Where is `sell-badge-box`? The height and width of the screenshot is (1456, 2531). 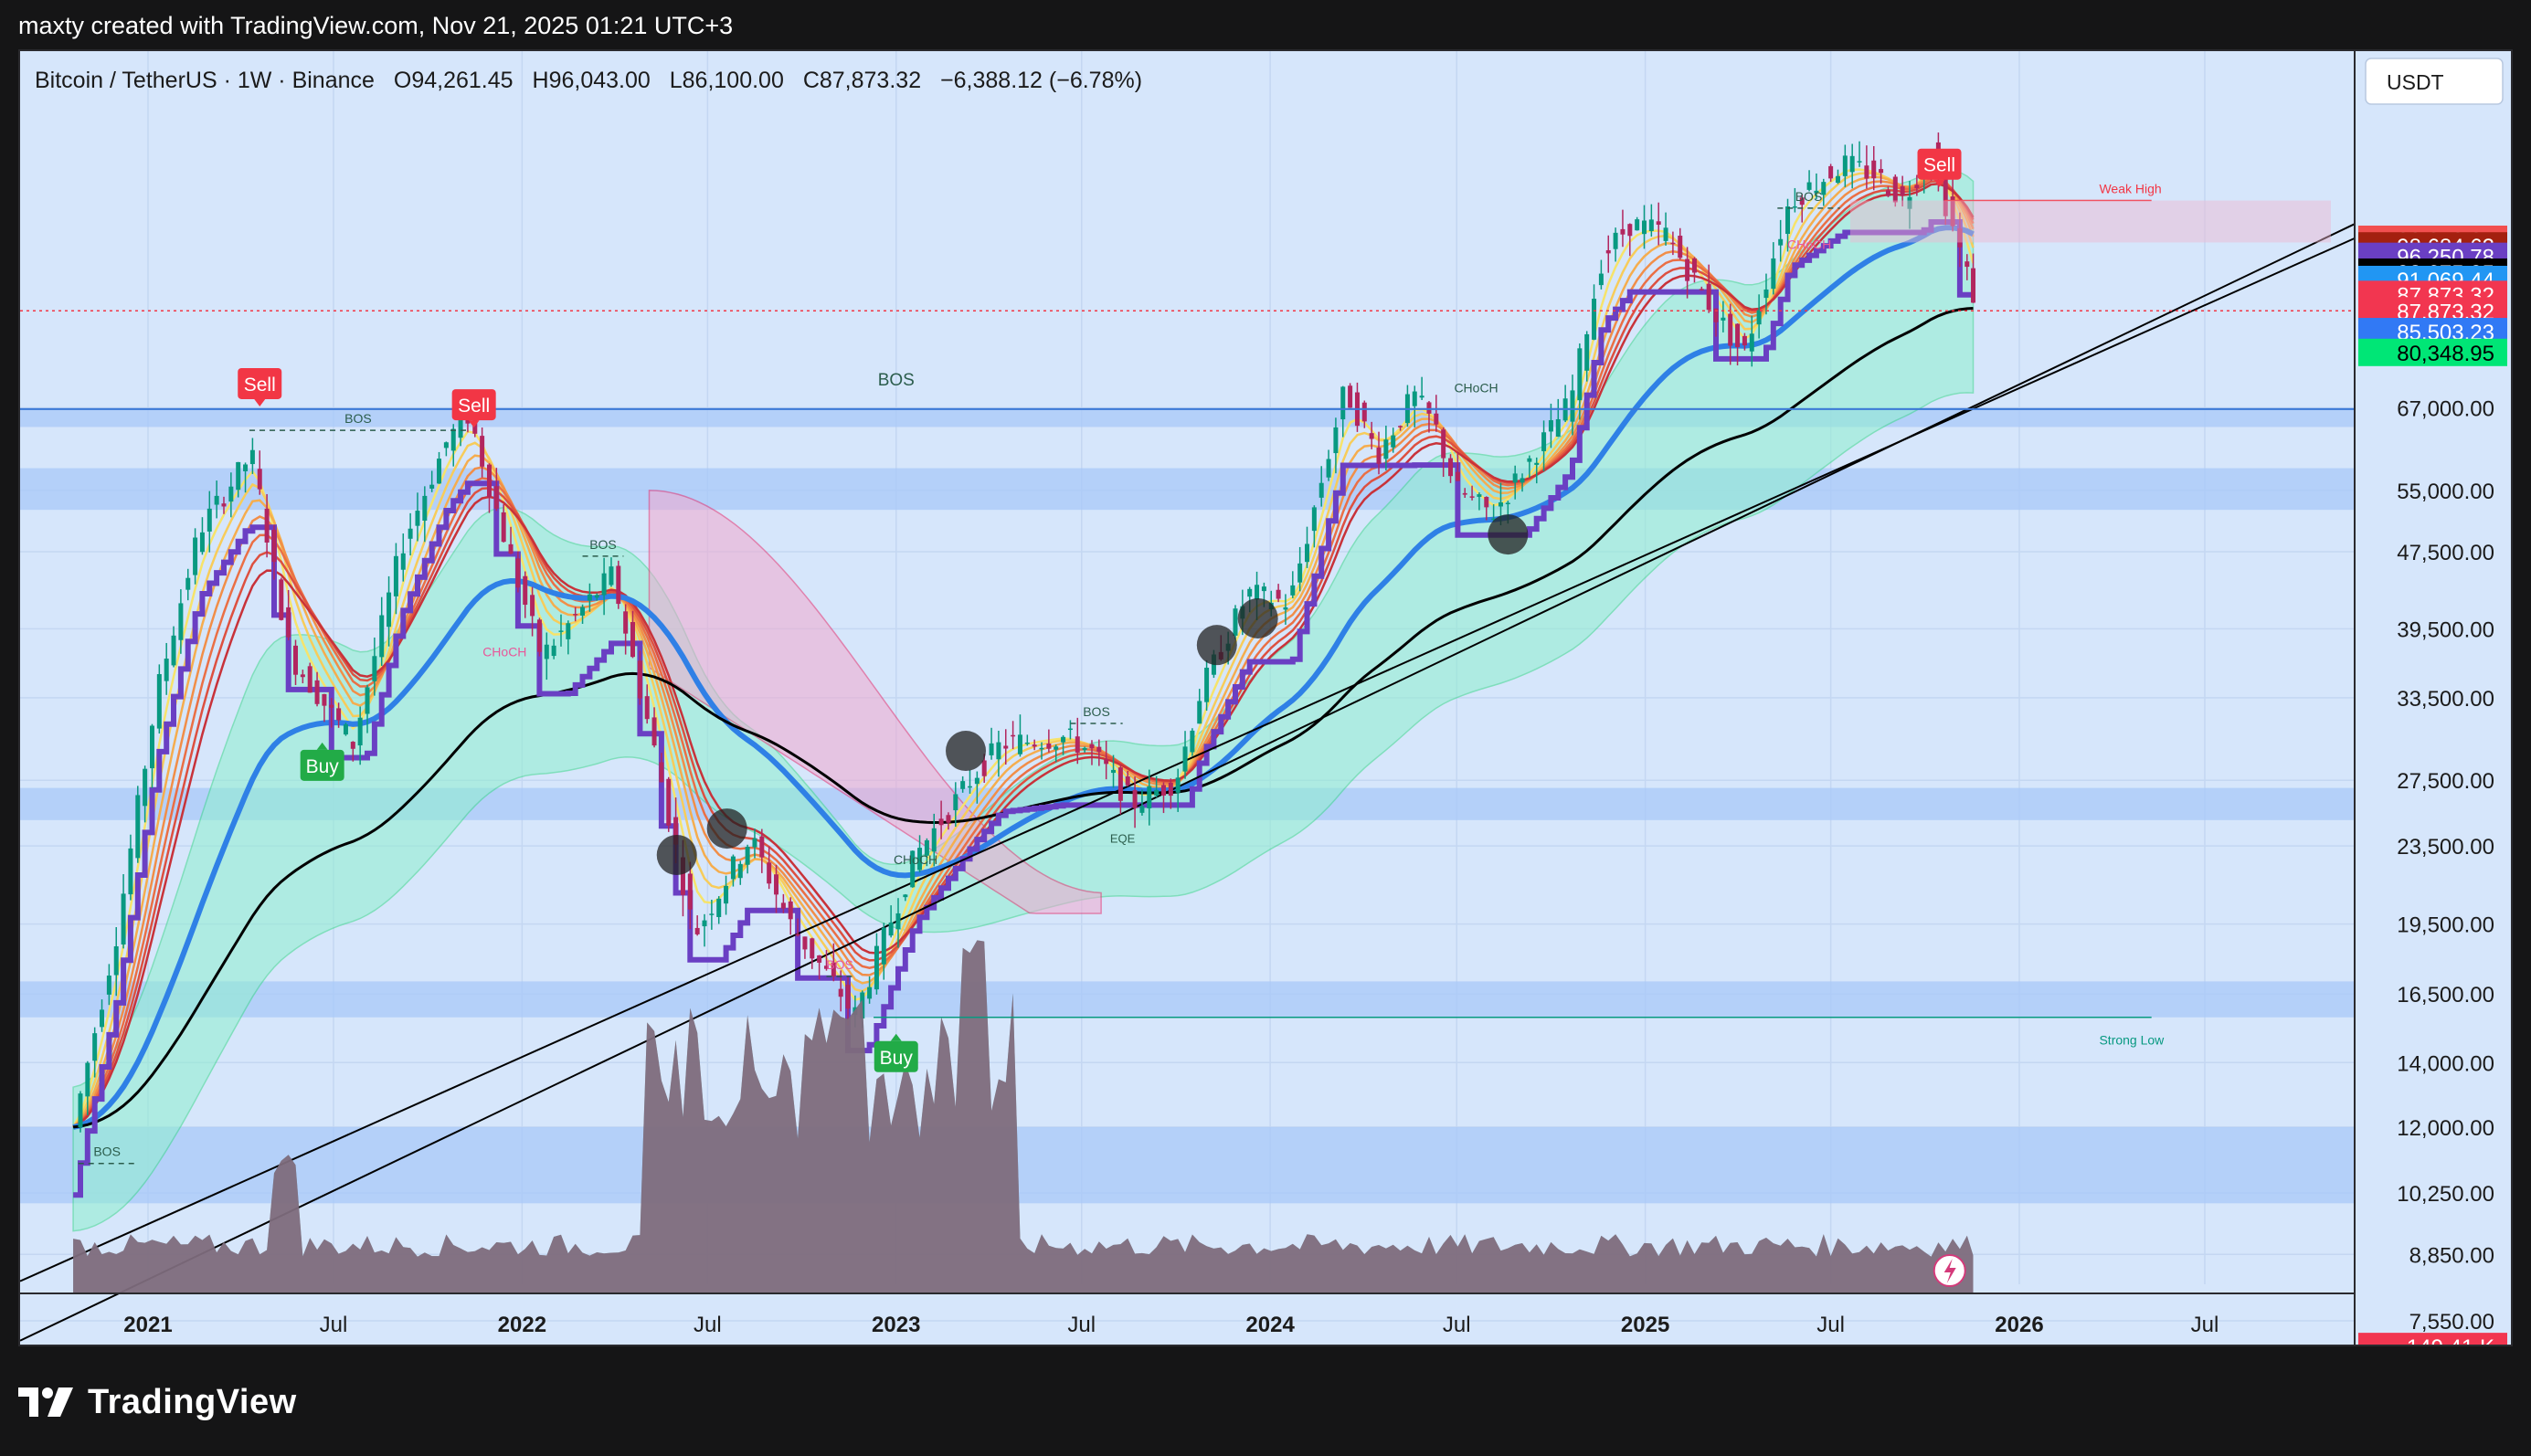
sell-badge-box is located at coordinates (260, 383).